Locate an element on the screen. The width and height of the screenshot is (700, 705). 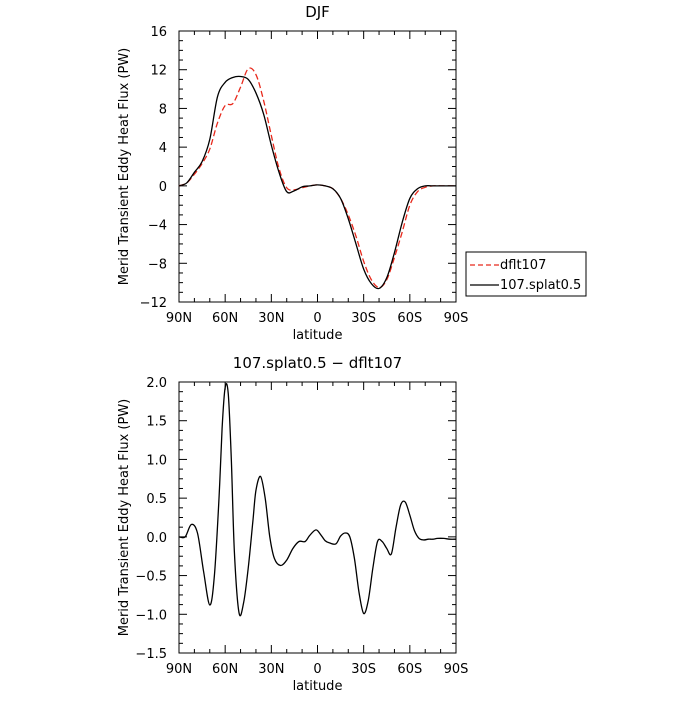
legend: dflt107 107.splat0.5 is located at coordinates (526, 274).